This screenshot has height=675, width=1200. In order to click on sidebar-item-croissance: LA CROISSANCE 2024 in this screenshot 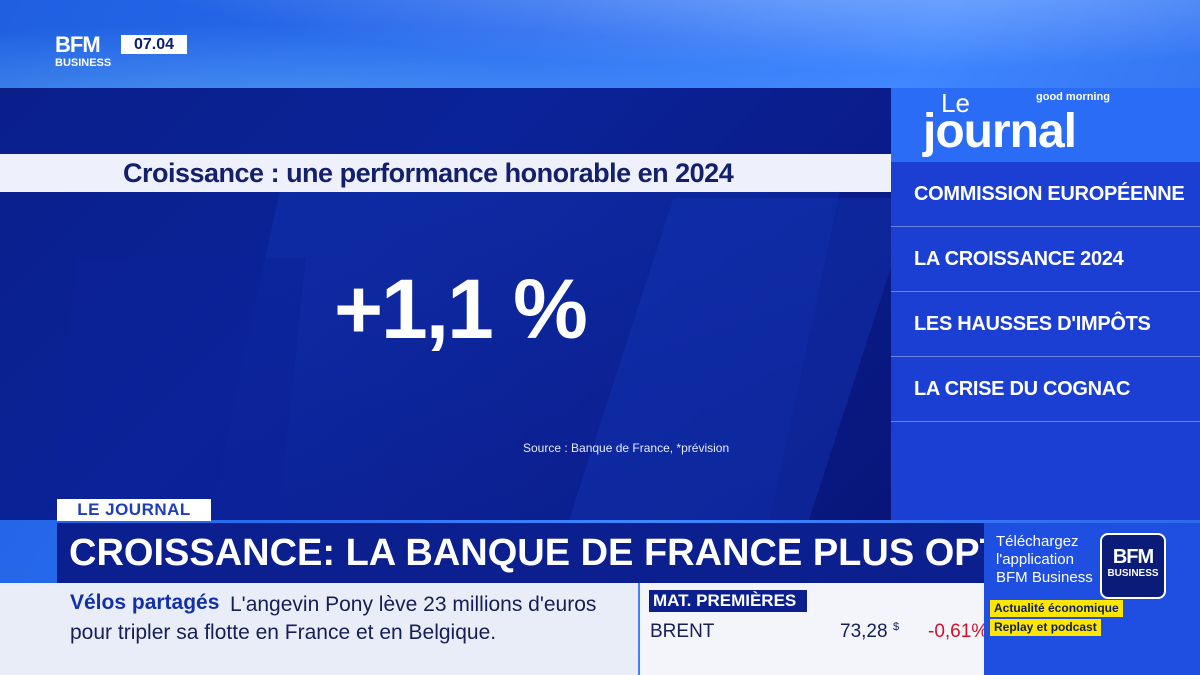, I will do `click(1045, 259)`.